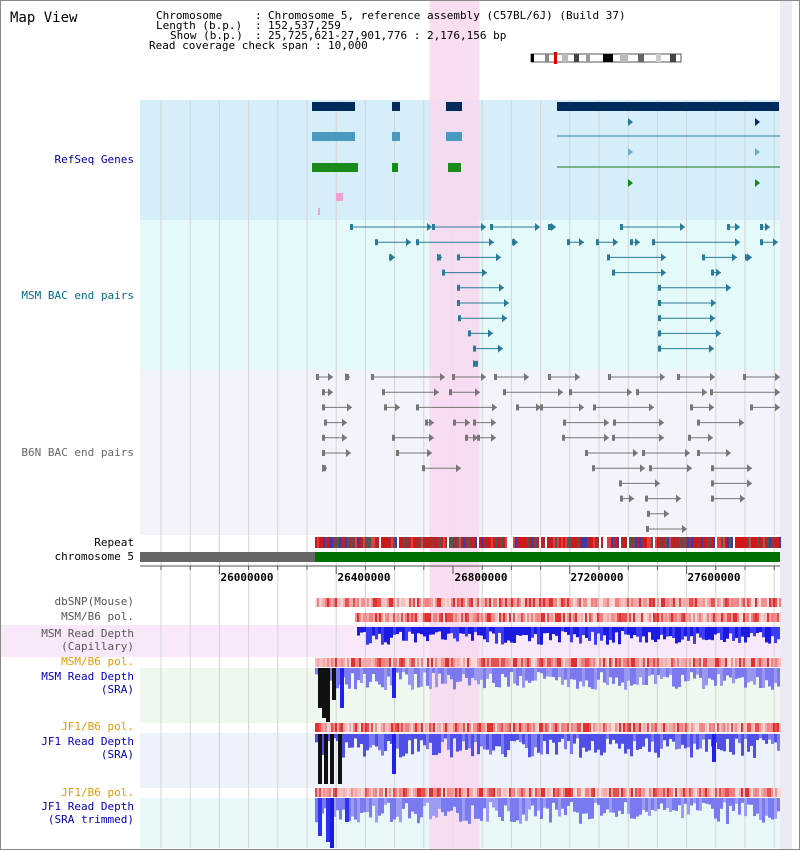 This screenshot has width=800, height=850. Describe the element at coordinates (97, 661) in the screenshot. I see `track-label-msm-b6-pol-2: MSM/B6 pol.` at that location.